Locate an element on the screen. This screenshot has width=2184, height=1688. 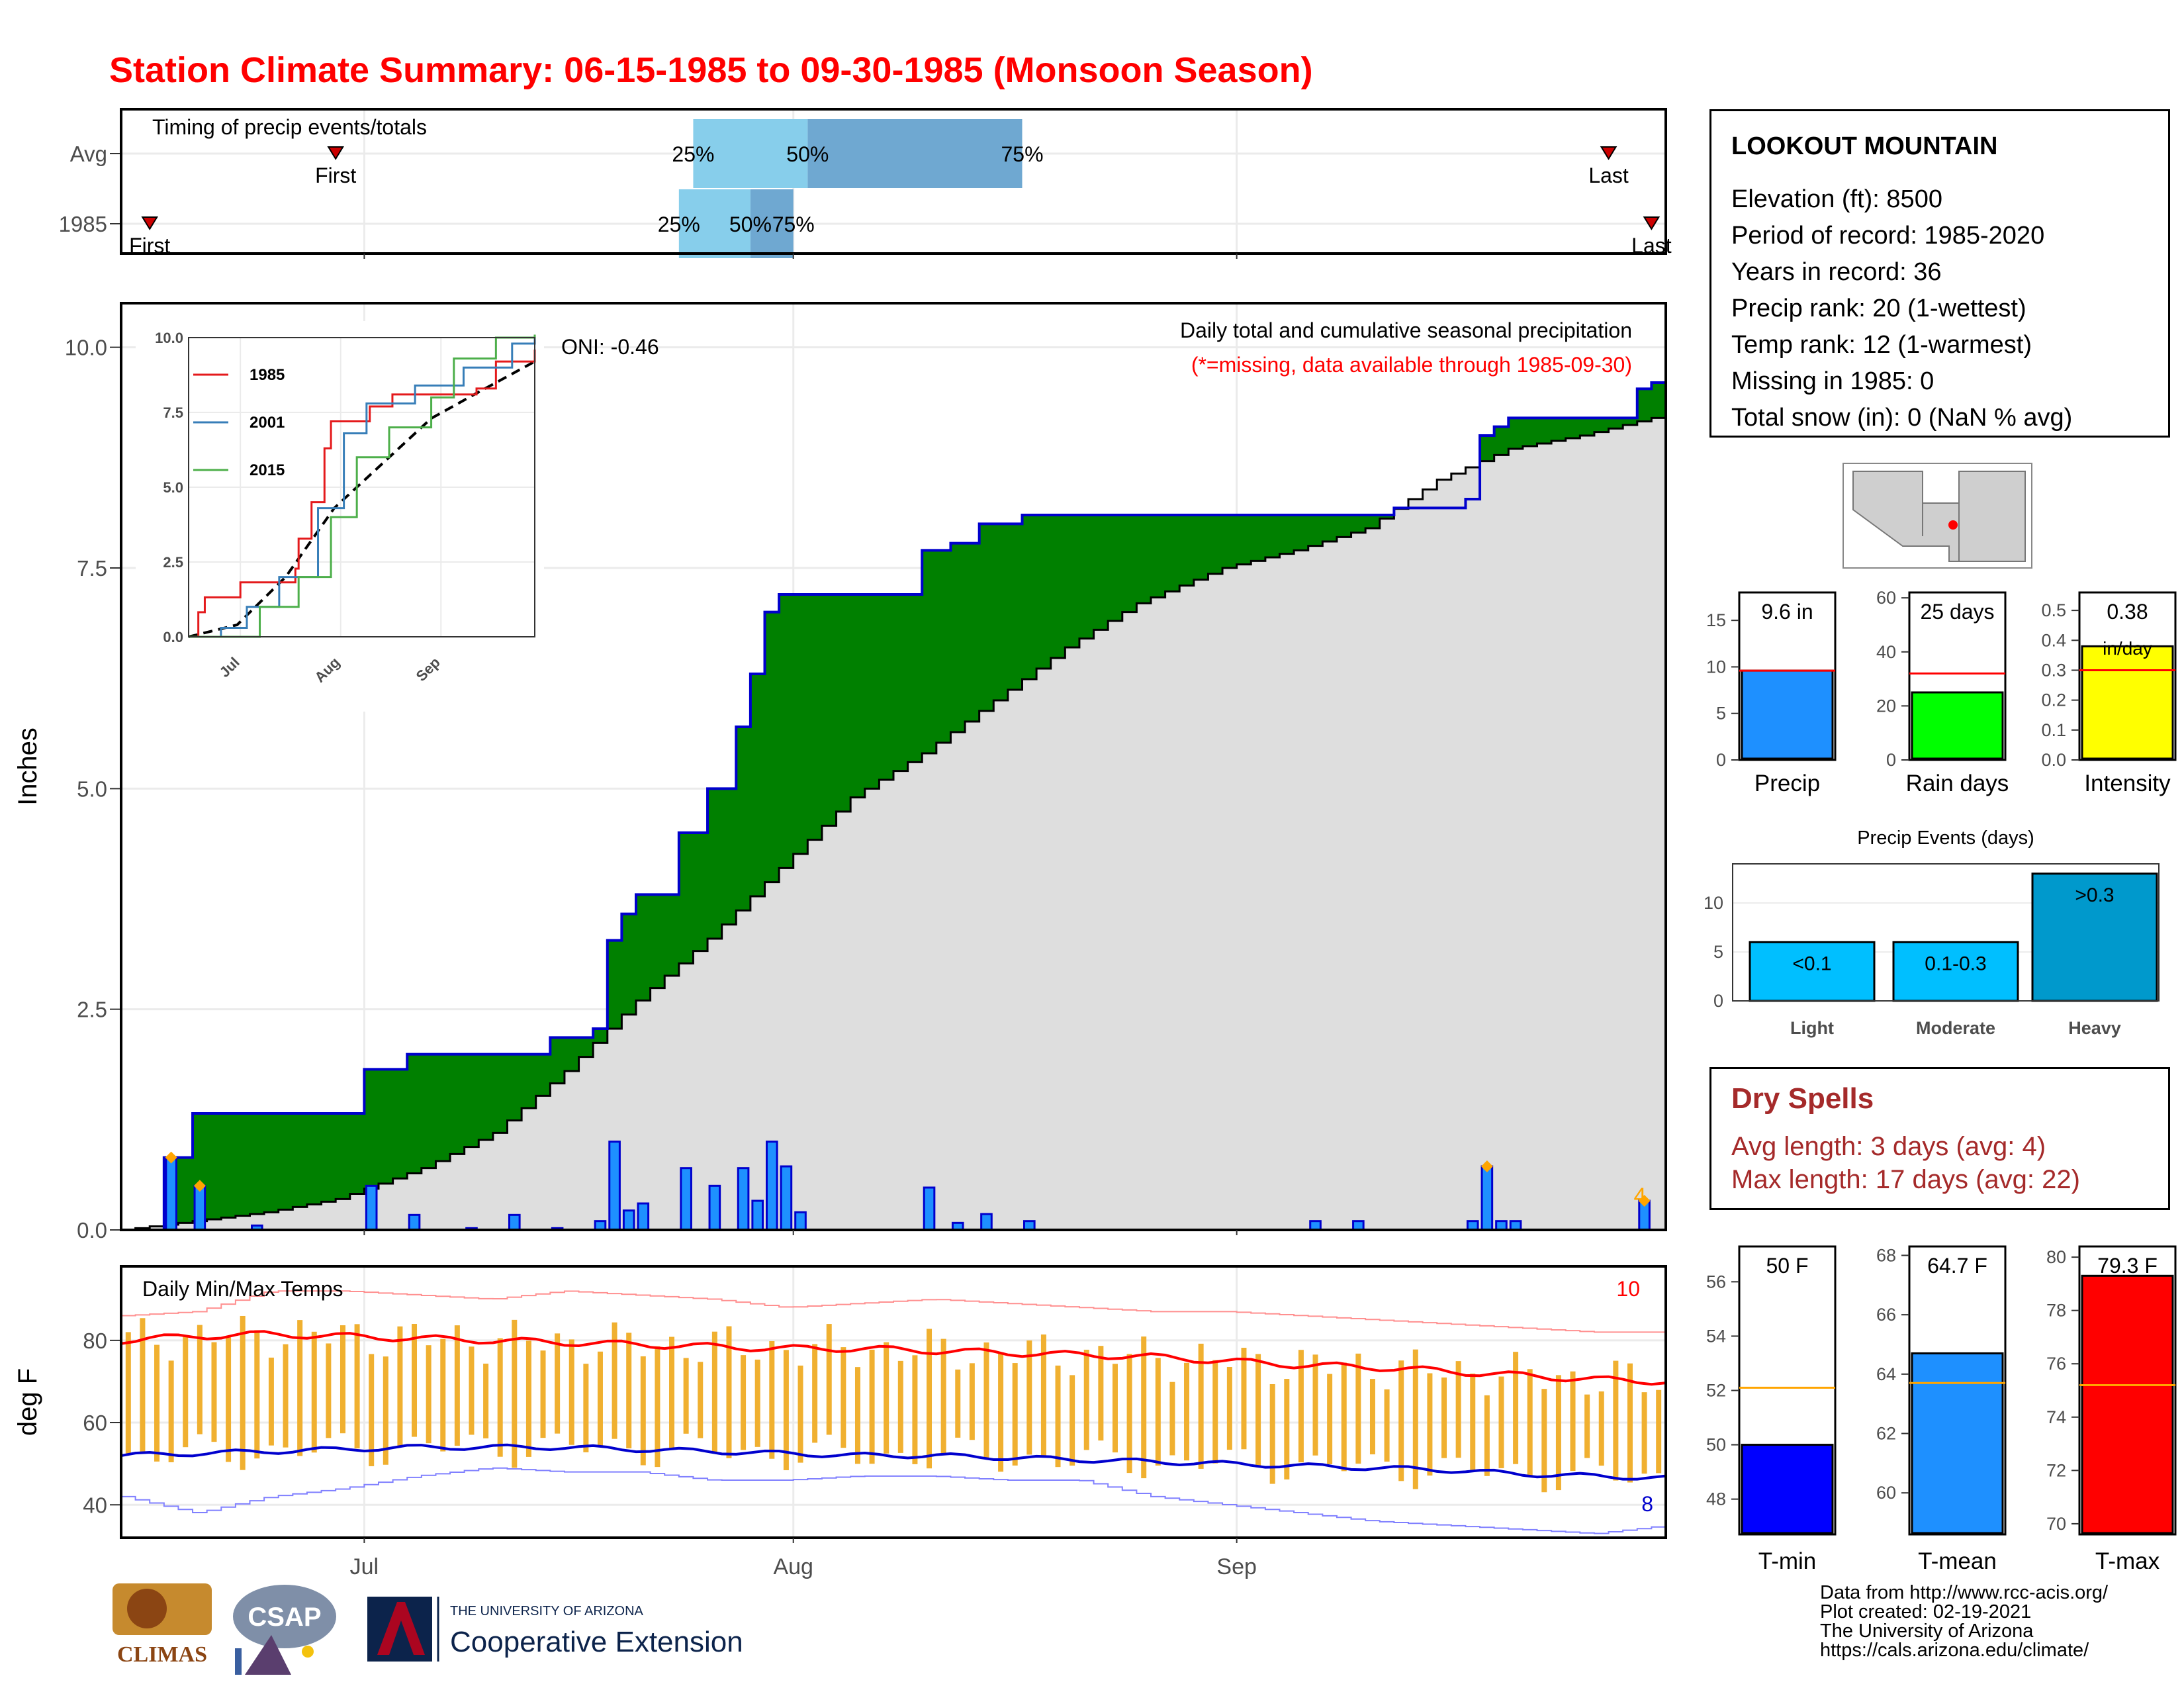
temps-x-tick-label: Sep is located at coordinates (1236, 1566).